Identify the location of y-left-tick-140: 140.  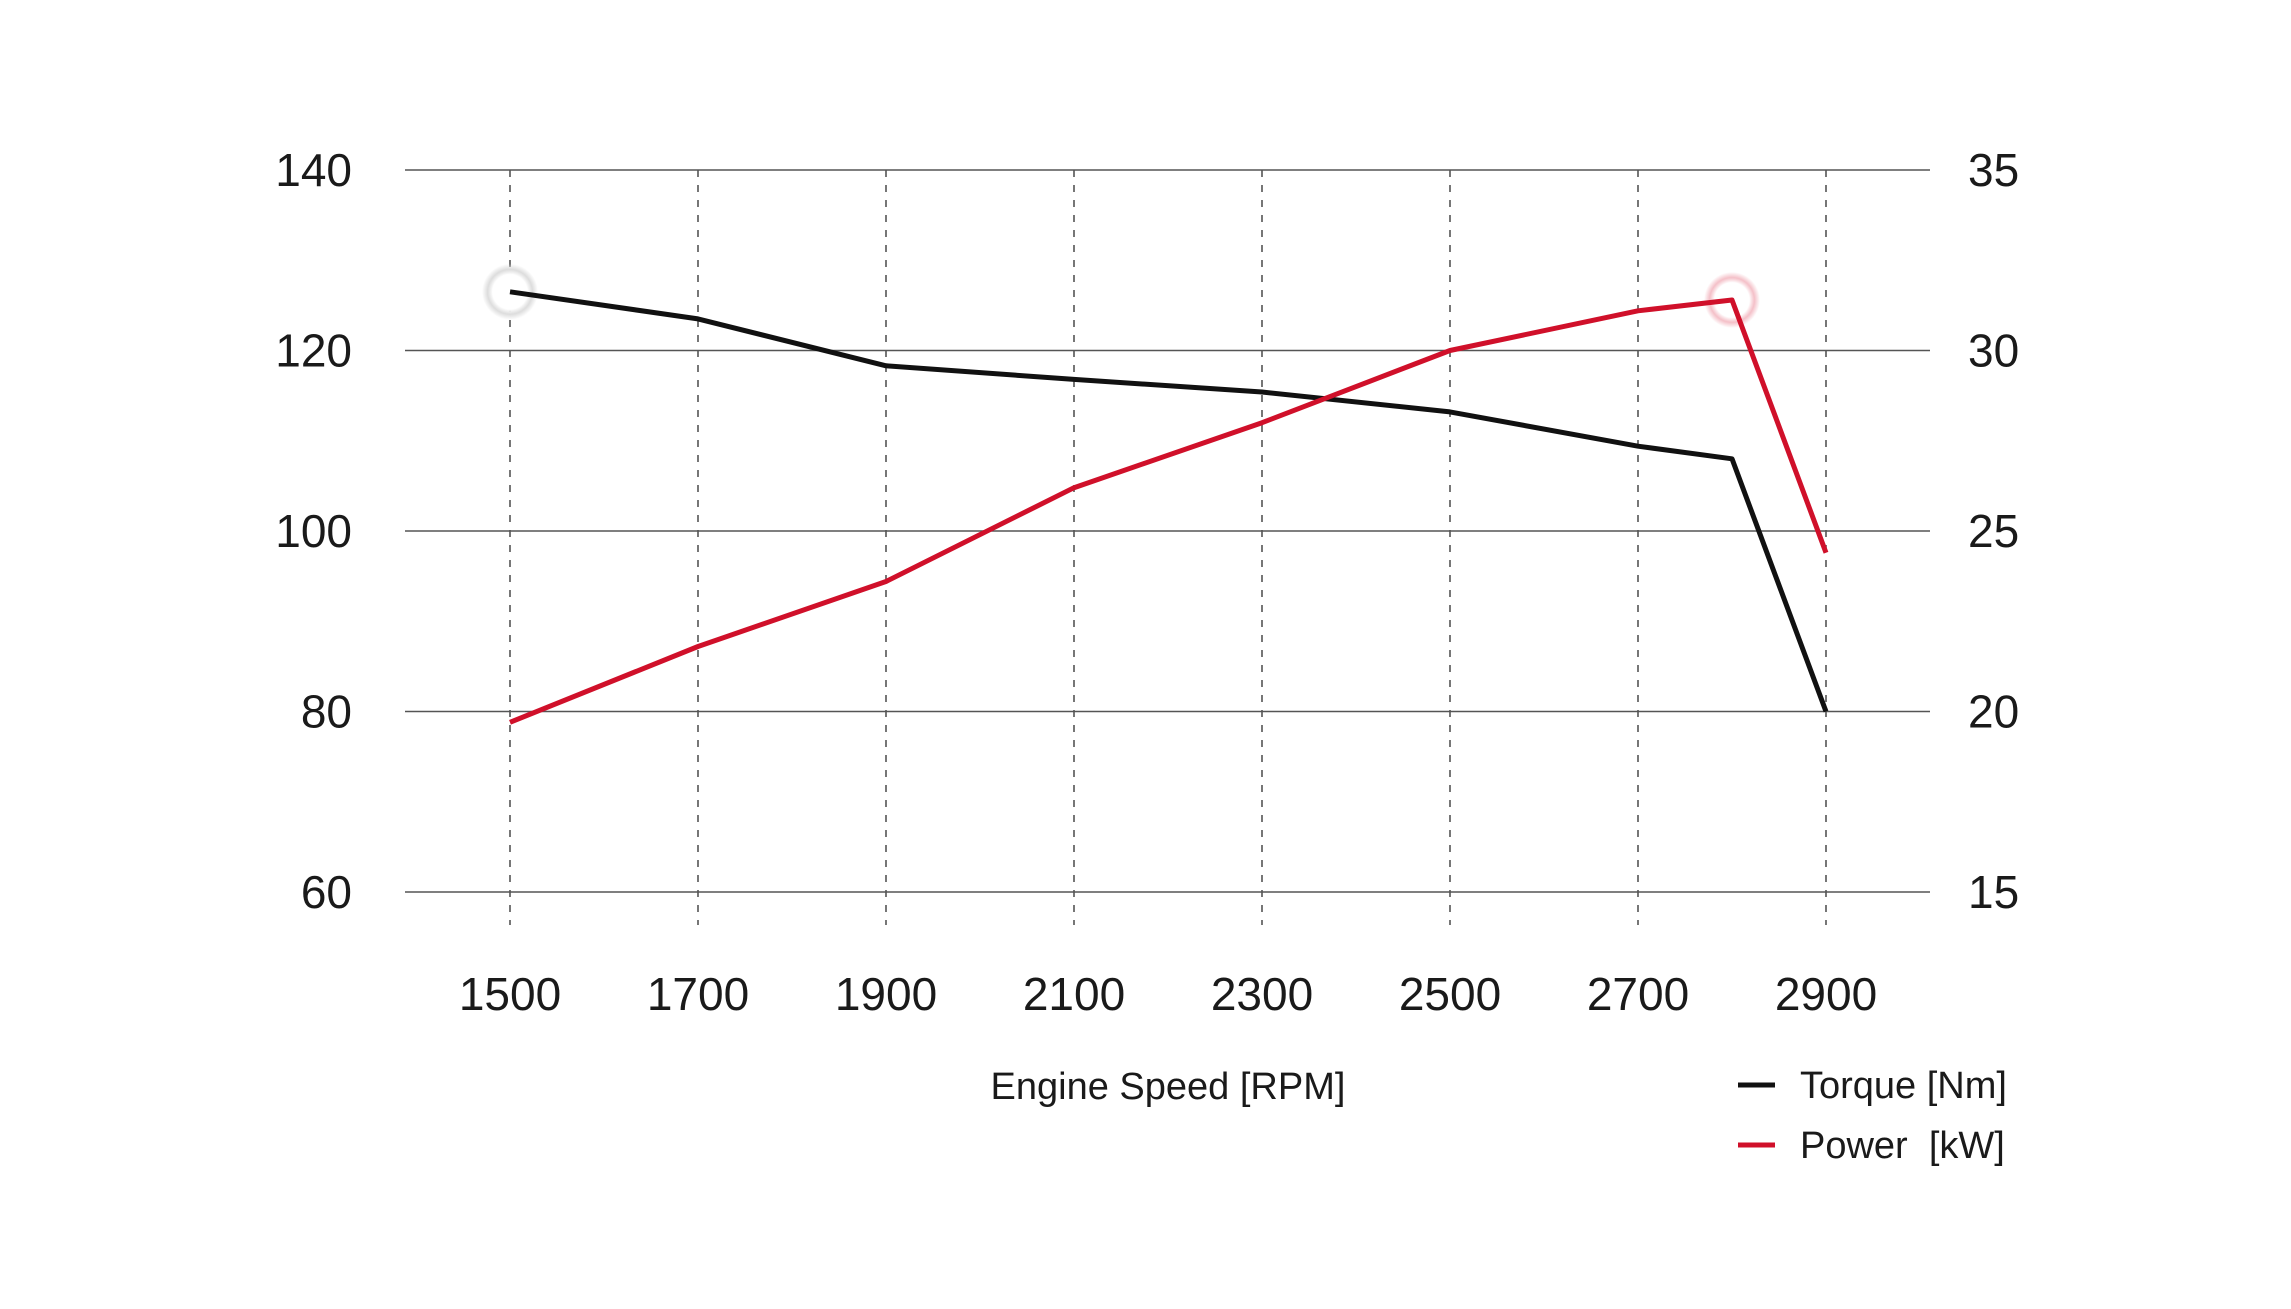
(313, 170).